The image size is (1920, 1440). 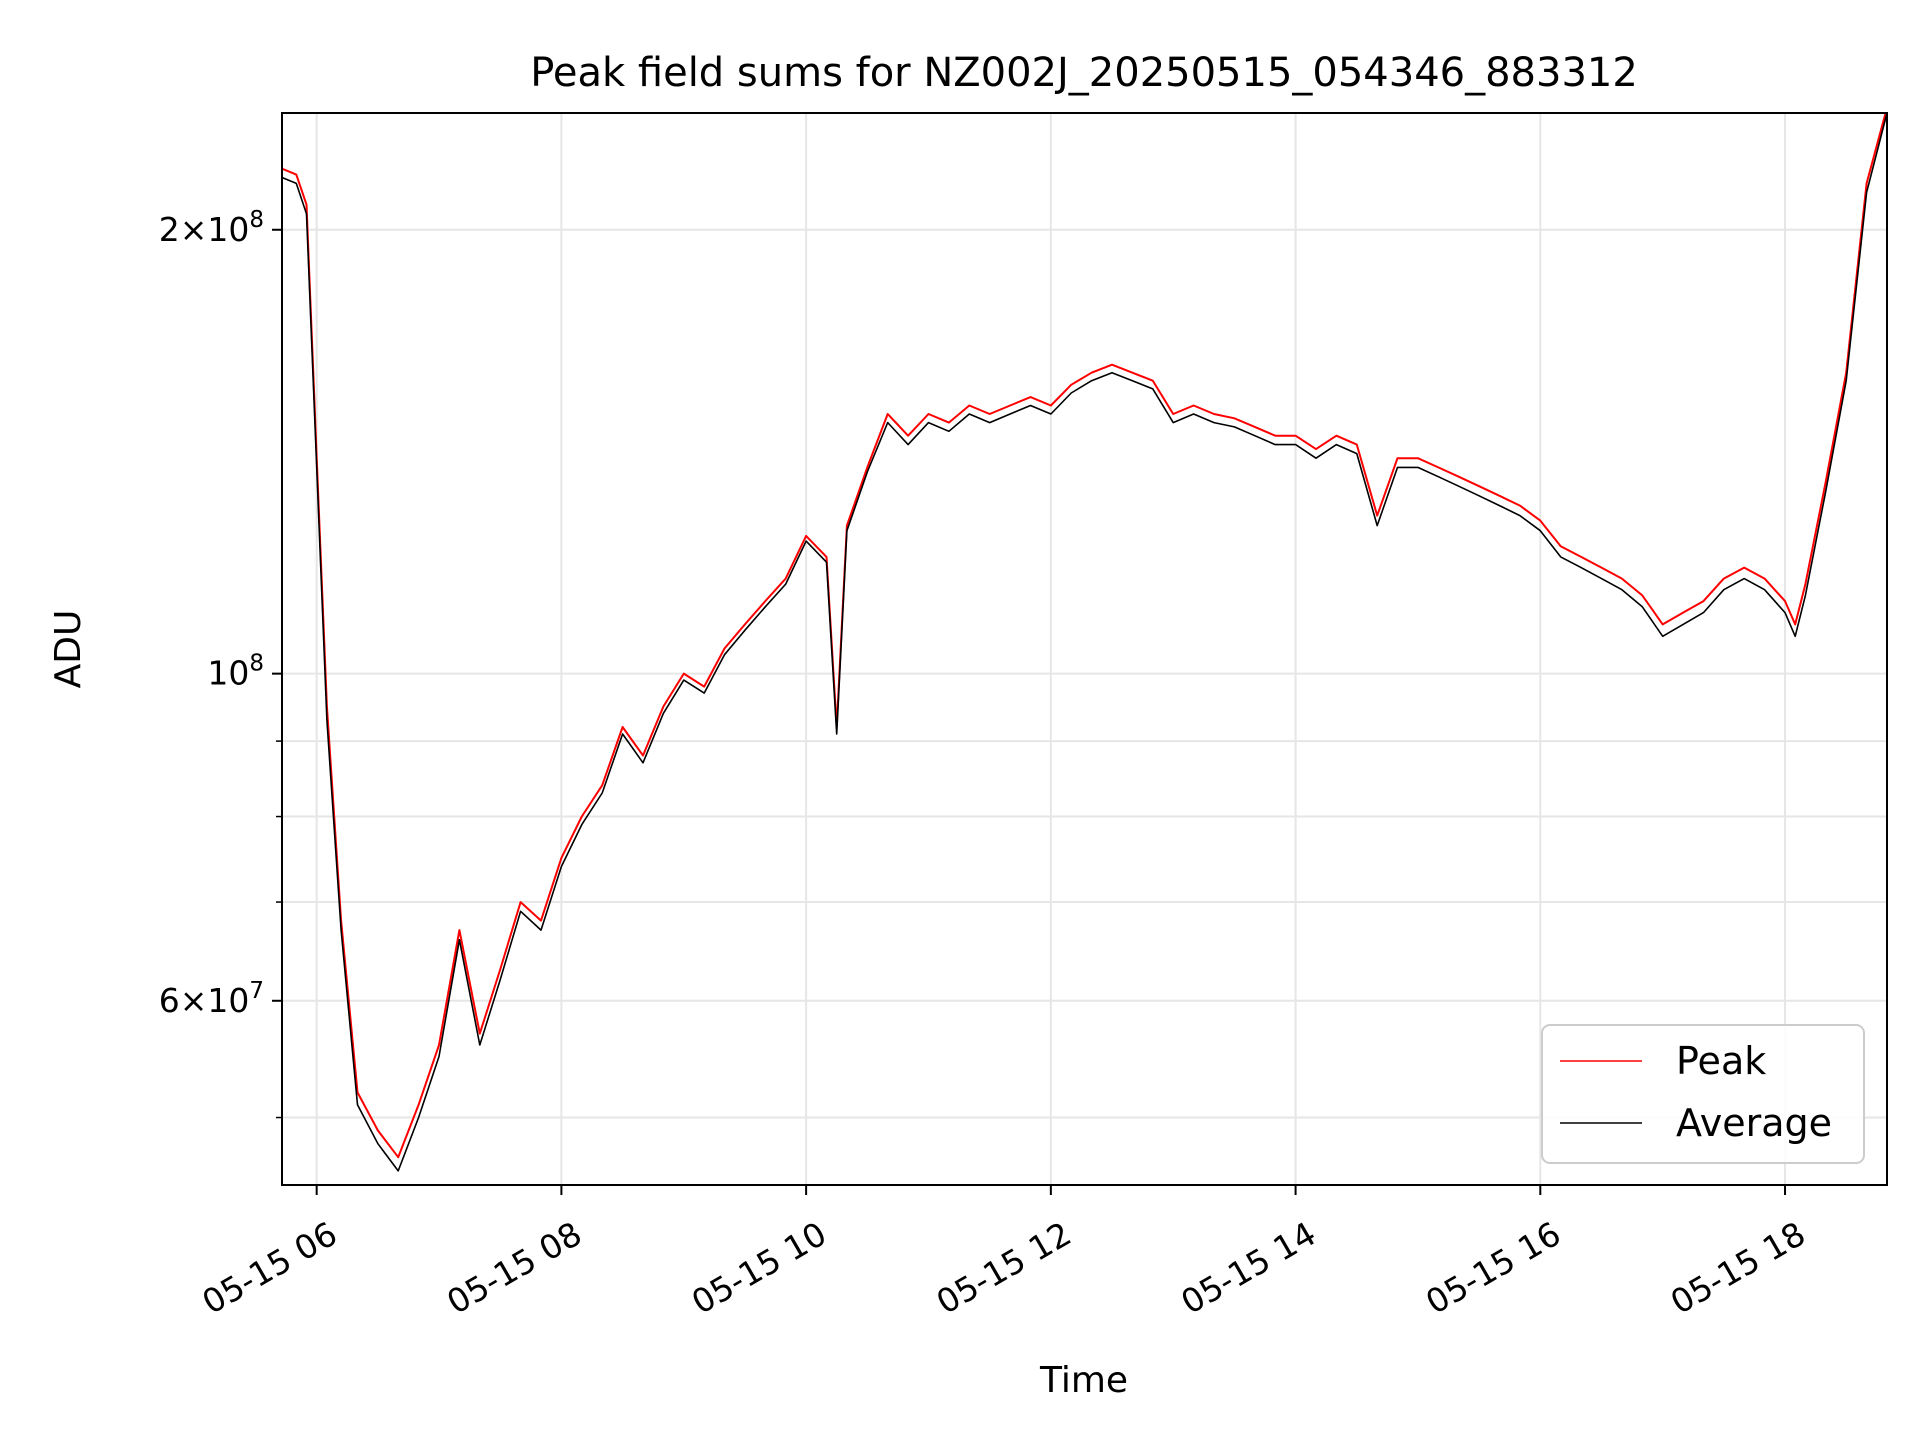 What do you see at coordinates (68, 649) in the screenshot?
I see `y-axis-label: ADU` at bounding box center [68, 649].